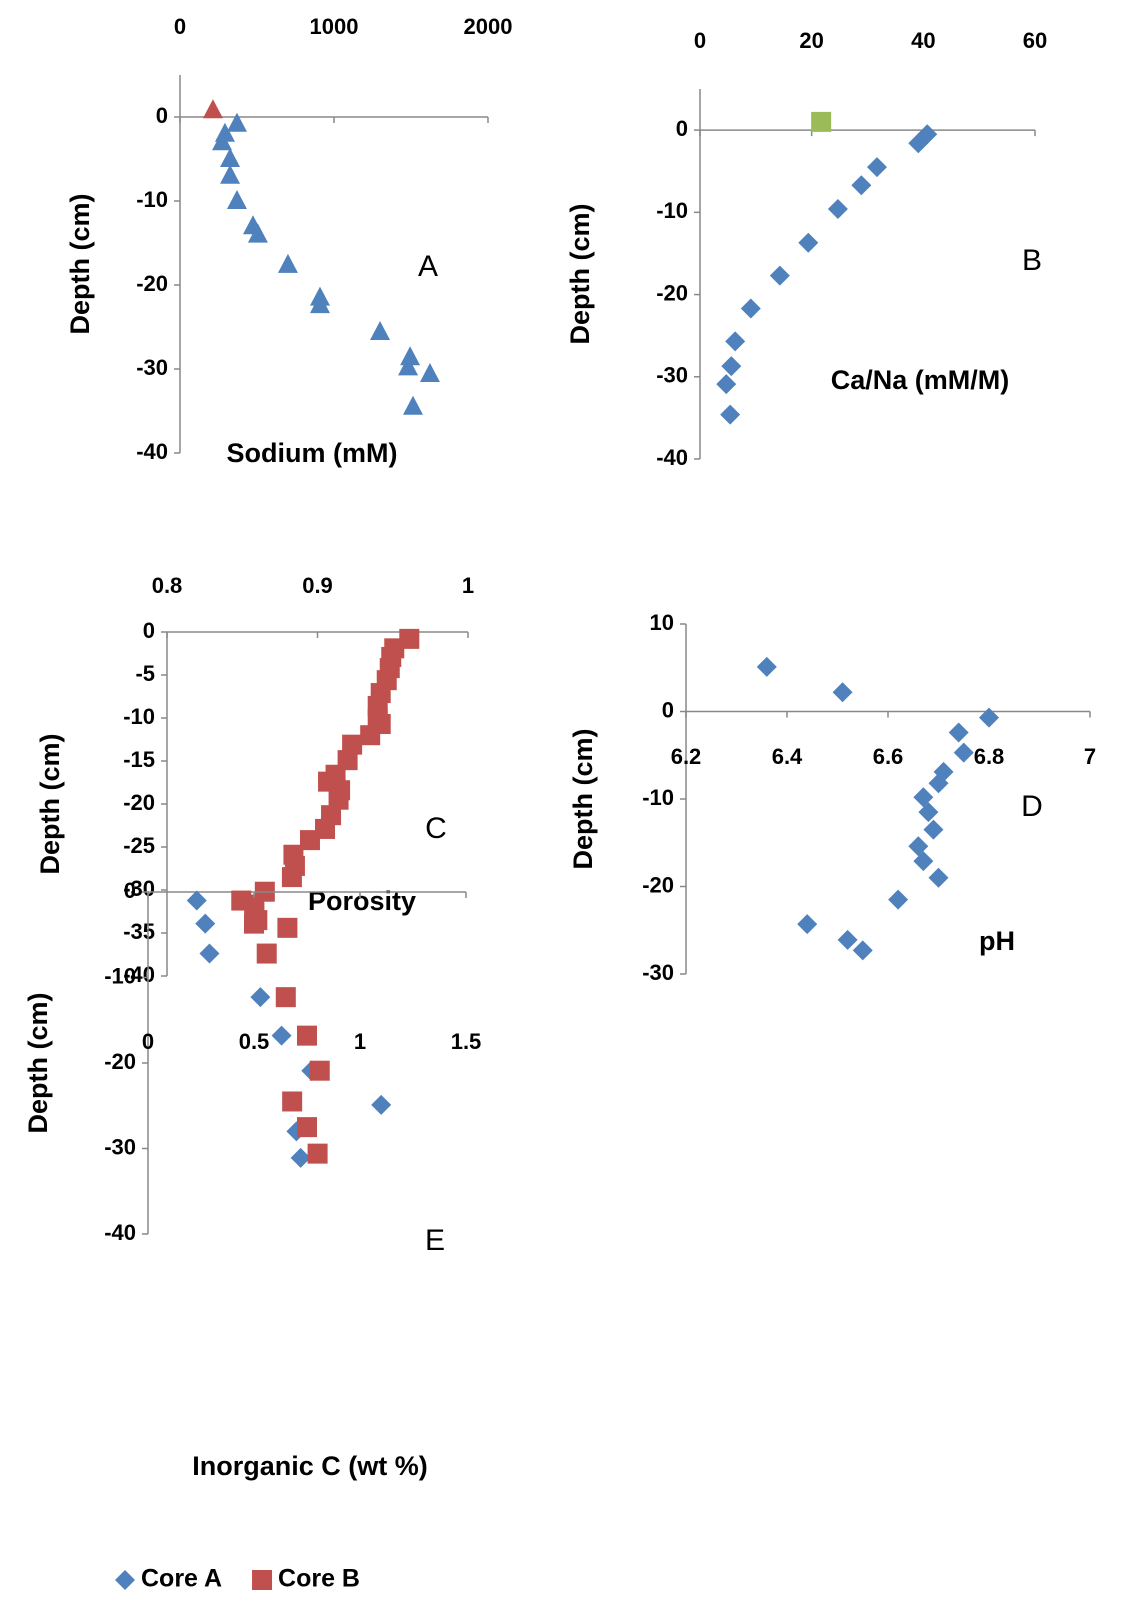  Describe the element at coordinates (334, 26) in the screenshot. I see `x-tick-label: 1000` at that location.